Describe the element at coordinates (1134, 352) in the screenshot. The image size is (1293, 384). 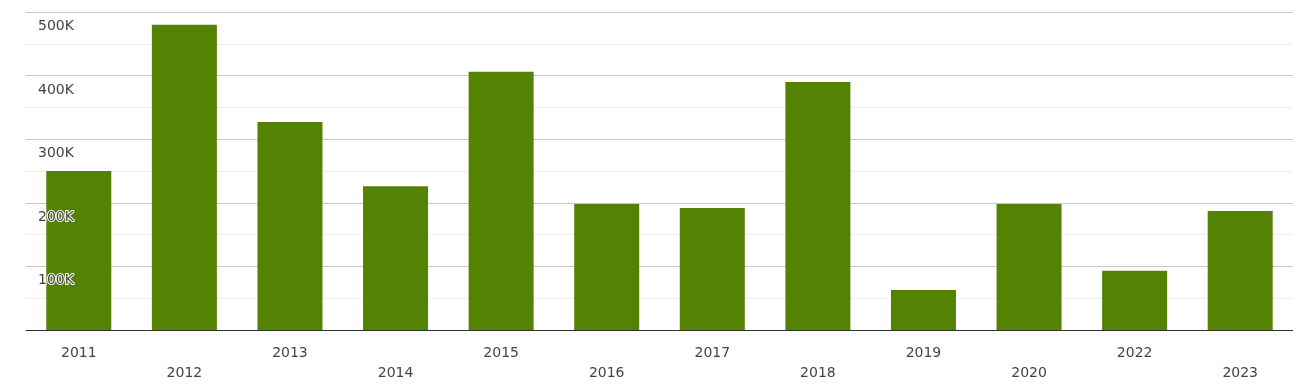
I see `x-tick-label: 2022` at that location.